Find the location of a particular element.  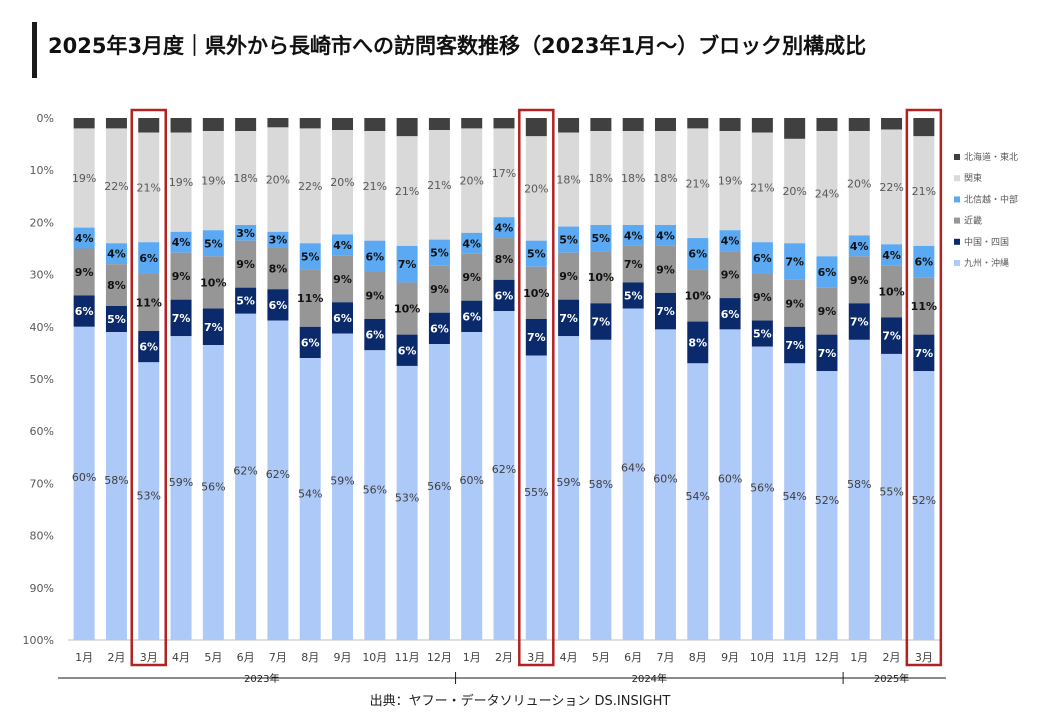

x-tick-label: 7月 is located at coordinates (278, 657).